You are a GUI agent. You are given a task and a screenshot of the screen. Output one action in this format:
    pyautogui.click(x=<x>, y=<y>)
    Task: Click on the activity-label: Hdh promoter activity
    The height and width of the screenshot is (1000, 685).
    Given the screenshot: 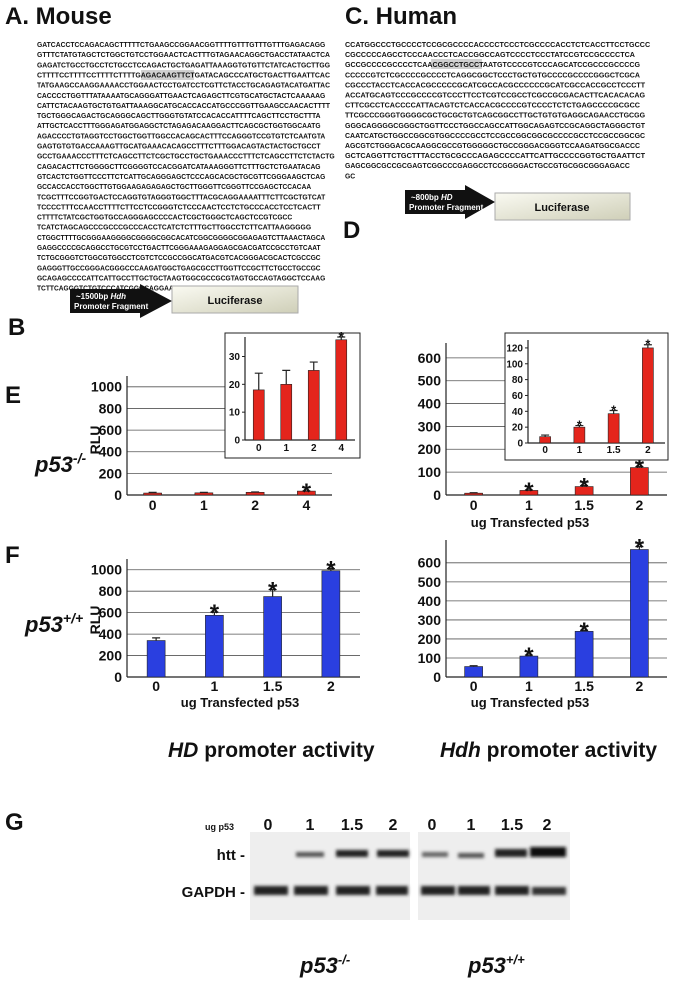 What is the action you would take?
    pyautogui.click(x=548, y=750)
    